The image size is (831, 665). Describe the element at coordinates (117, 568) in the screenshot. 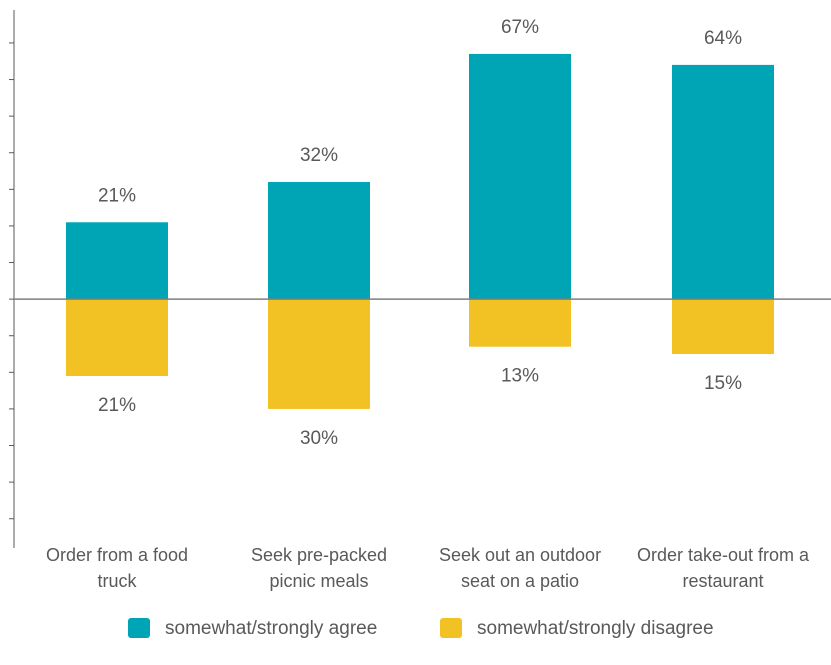

I see `x-tick-label: Order from a food truck` at that location.